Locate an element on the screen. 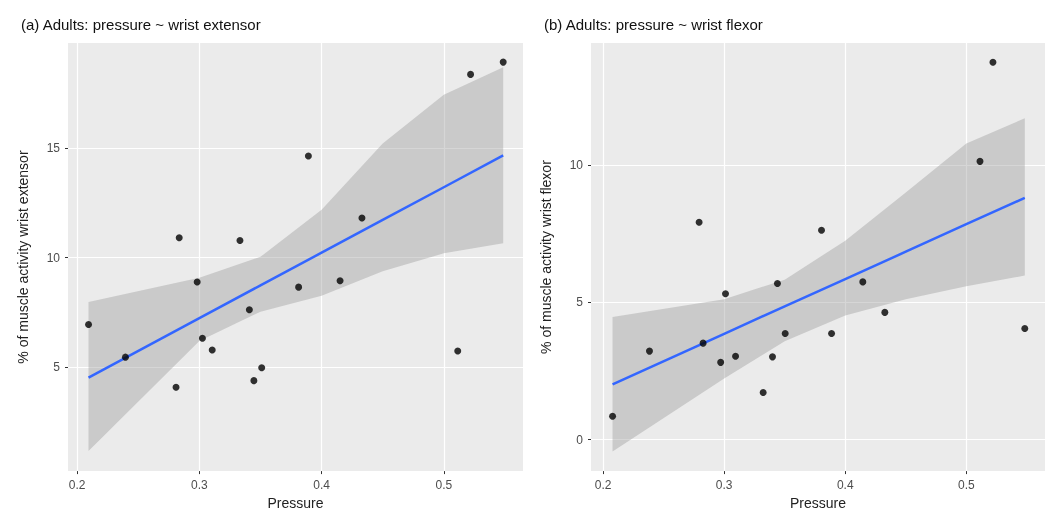 Image resolution: width=1057 pixels, height=523 pixels. line-series is located at coordinates (819, 291).